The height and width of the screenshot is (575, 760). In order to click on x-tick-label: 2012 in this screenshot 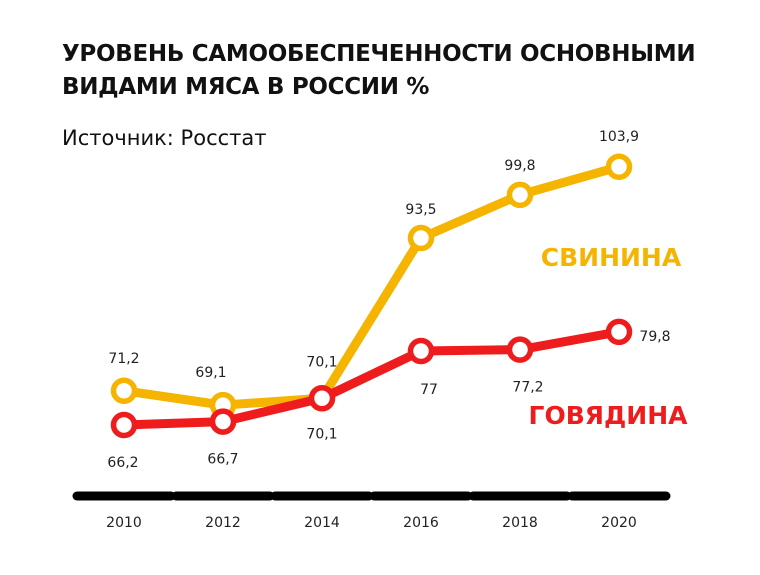, I will do `click(223, 523)`.